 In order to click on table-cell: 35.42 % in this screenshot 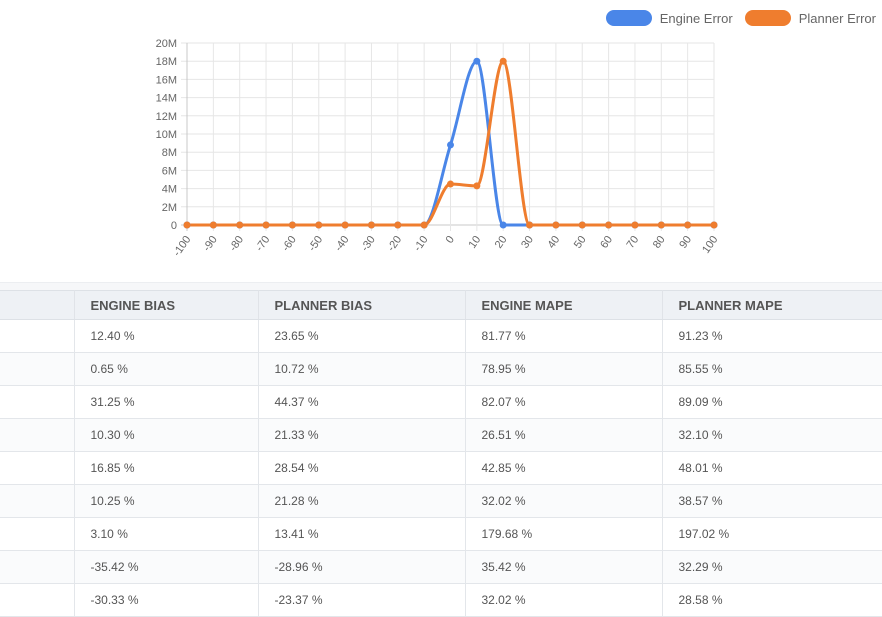, I will do `click(564, 567)`.